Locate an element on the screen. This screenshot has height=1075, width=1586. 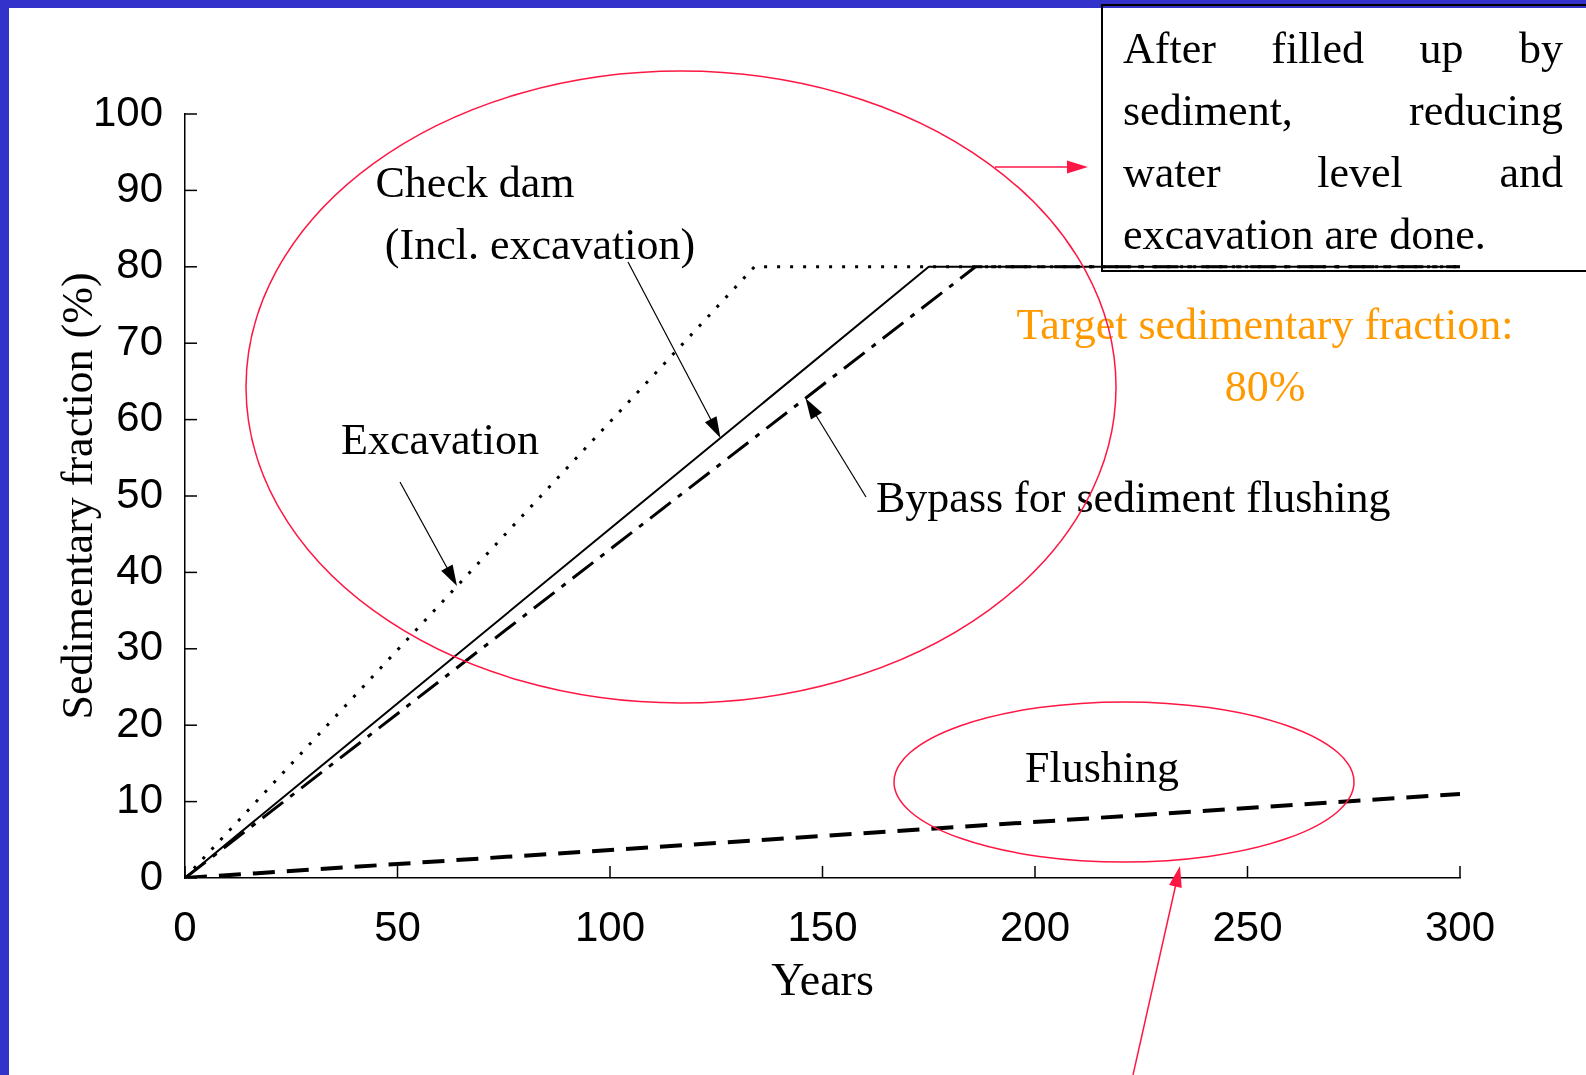
x-tick-label: 250 is located at coordinates (1247, 926).